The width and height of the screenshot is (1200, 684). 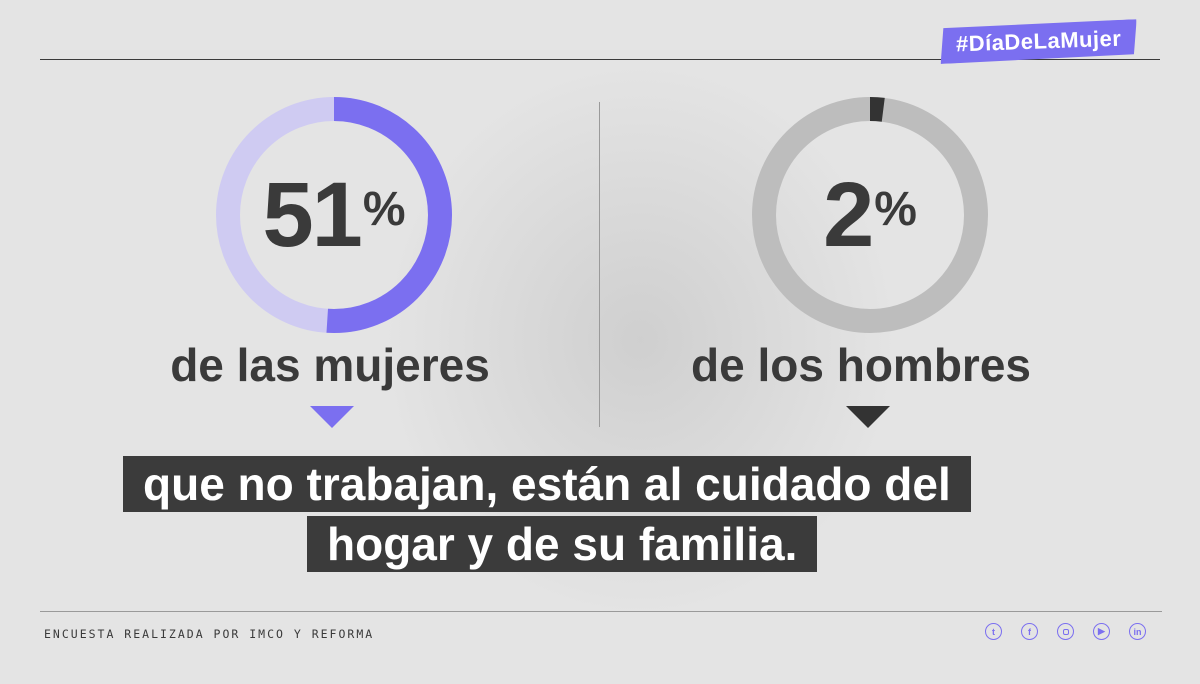 What do you see at coordinates (1038, 41) in the screenshot?
I see `hashtag-badge: #DíaDeLaMujer` at bounding box center [1038, 41].